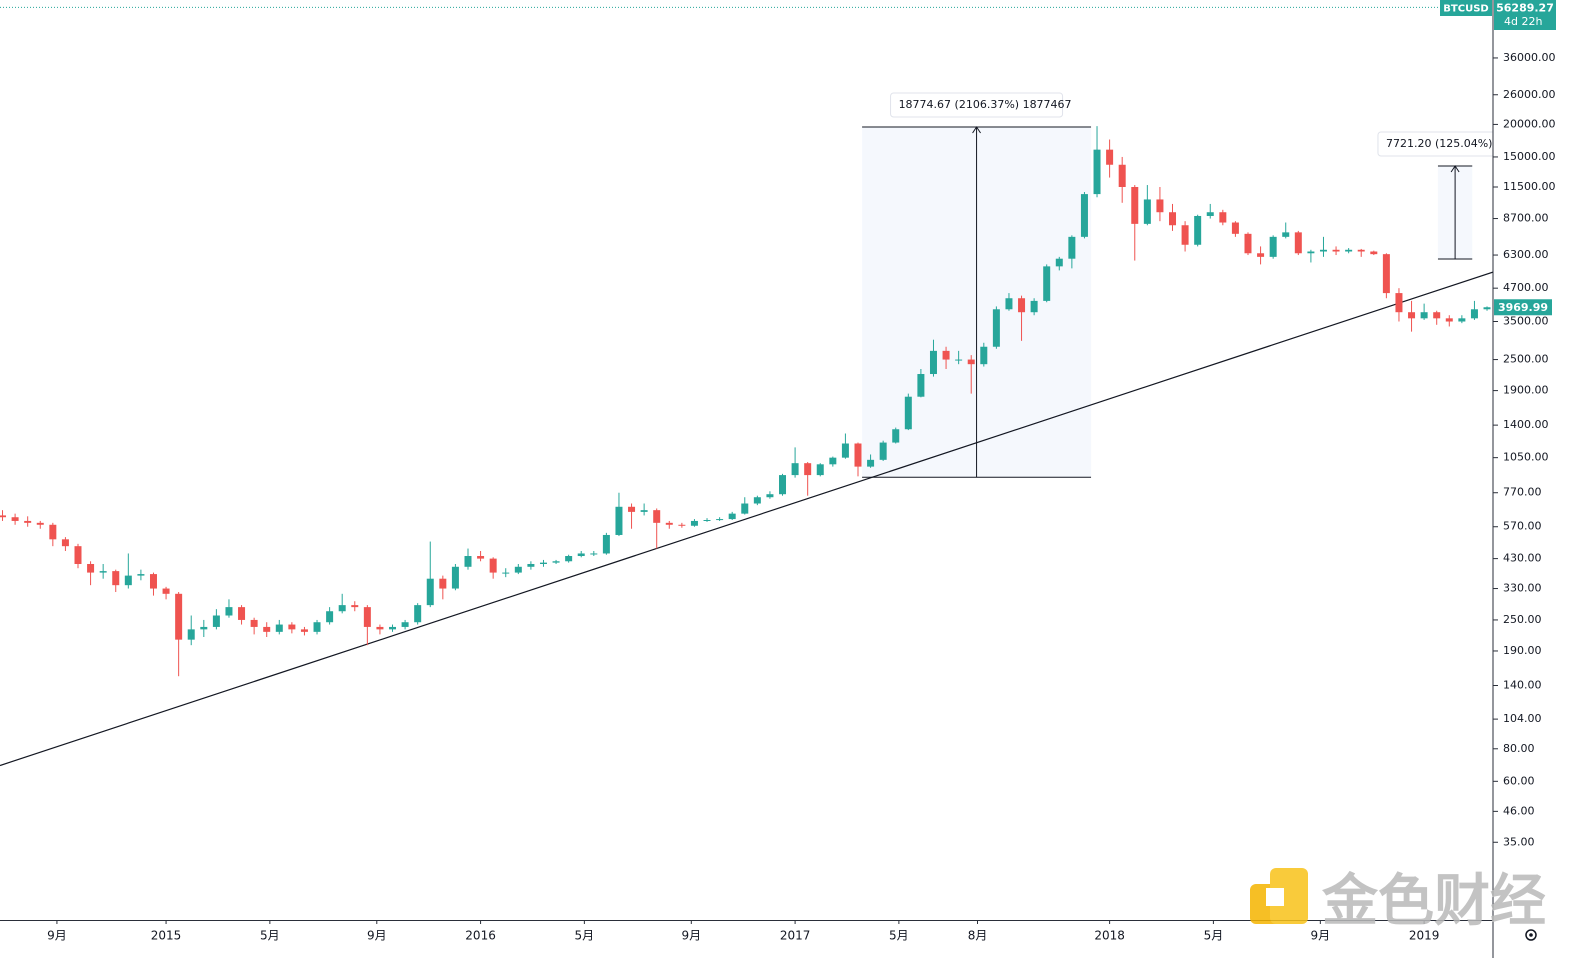 This screenshot has width=1591, height=958. I want to click on y-tick-label: 35.00, so click(1519, 841).